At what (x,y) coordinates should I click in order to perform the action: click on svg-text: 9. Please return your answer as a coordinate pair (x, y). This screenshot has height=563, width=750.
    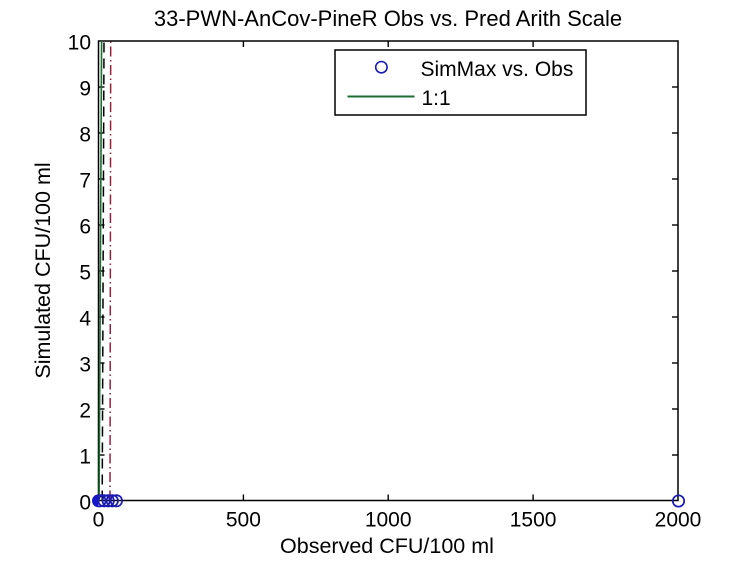
    Looking at the image, I should click on (85, 89).